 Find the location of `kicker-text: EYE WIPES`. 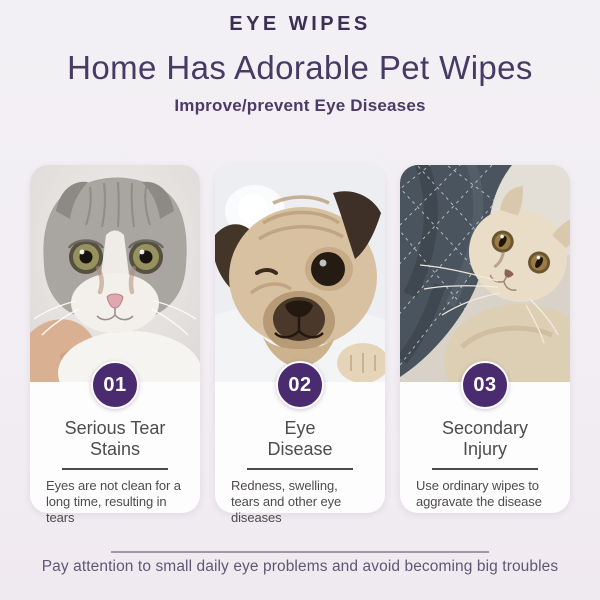

kicker-text: EYE WIPES is located at coordinates (300, 24).